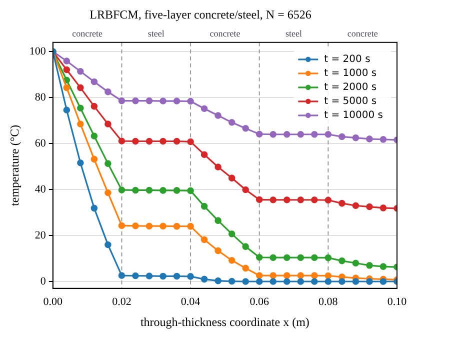 Image resolution: width=457 pixels, height=338 pixels. Describe the element at coordinates (350, 87) in the screenshot. I see `legend-label: t = 2000 s` at that location.